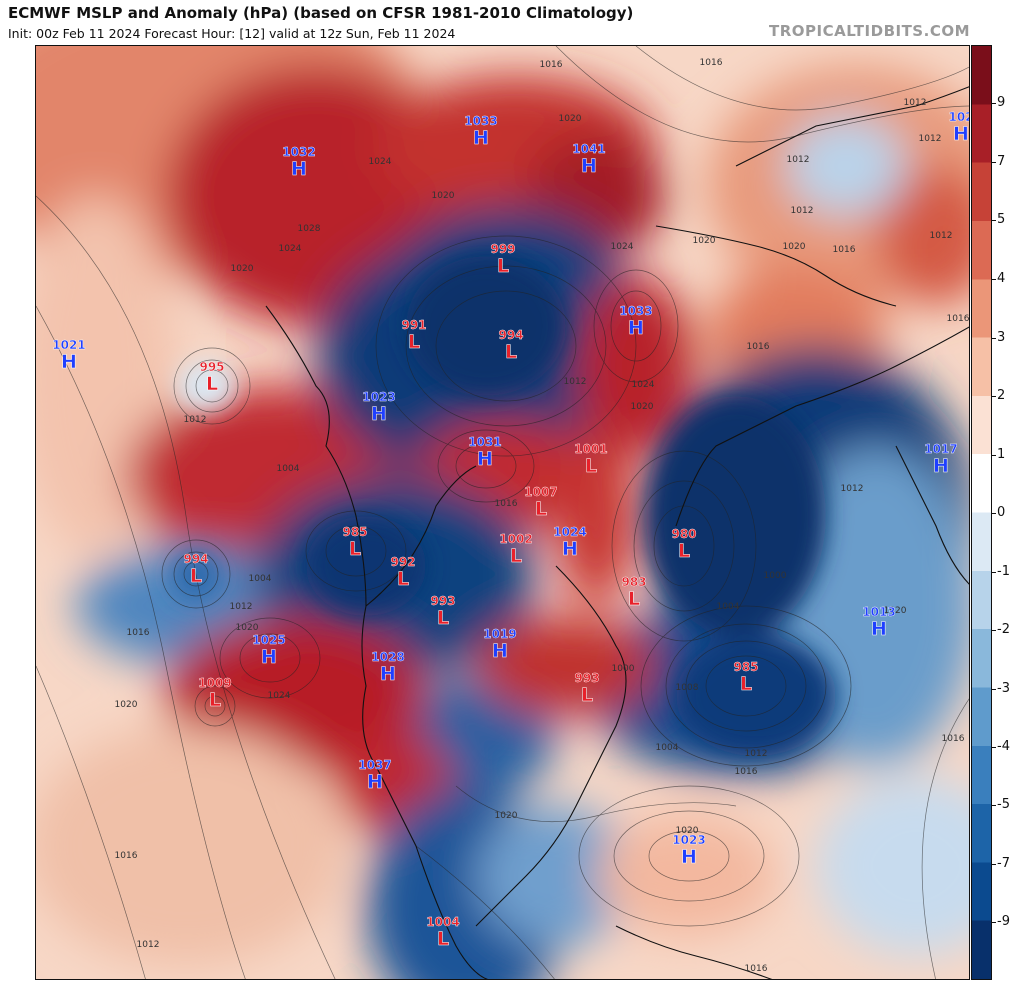 This screenshot has height=1000, width=1024. What do you see at coordinates (569, 532) in the screenshot?
I see `pressure-value: 1024` at bounding box center [569, 532].